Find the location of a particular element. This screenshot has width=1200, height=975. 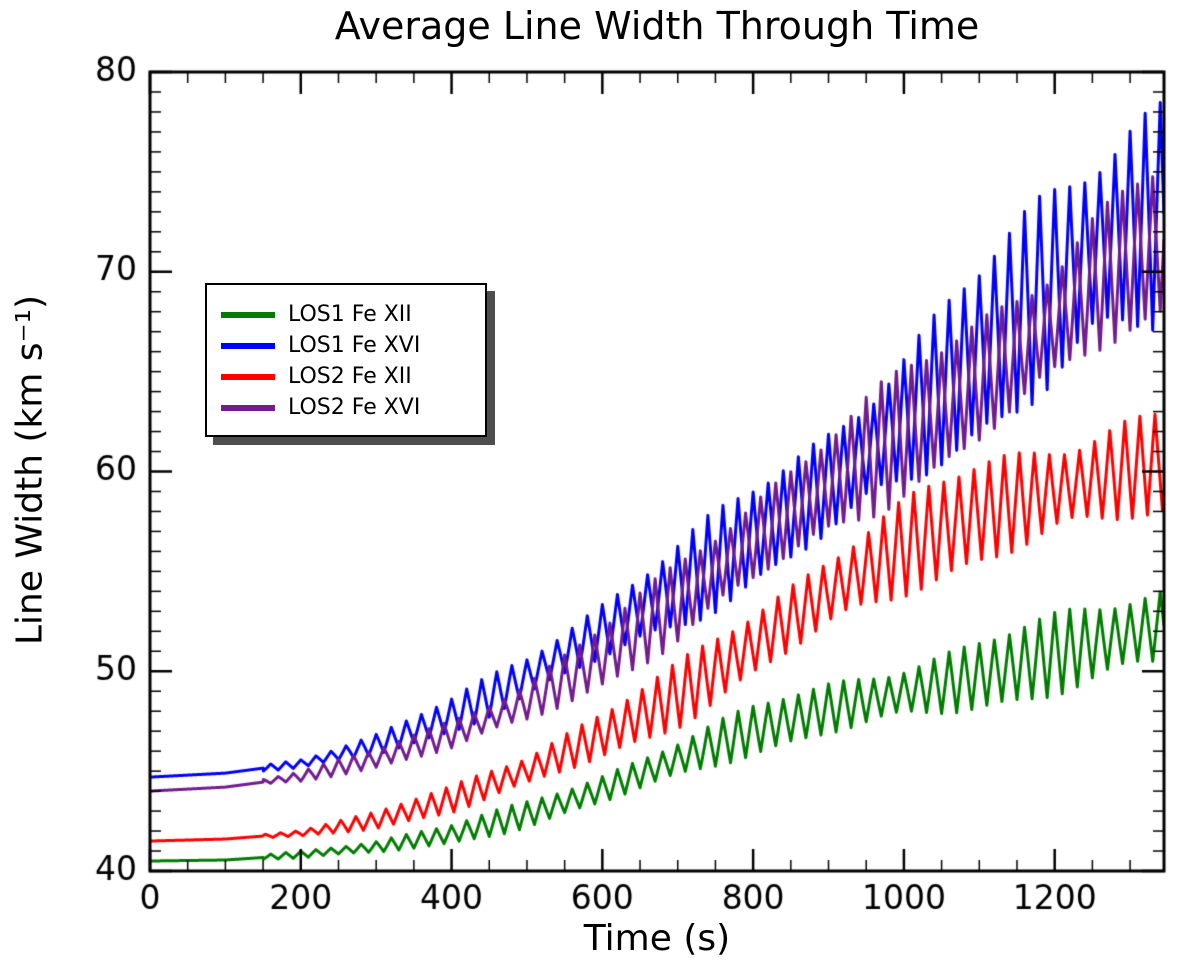

legend-item: LOS2 Fe XII is located at coordinates (347, 376).